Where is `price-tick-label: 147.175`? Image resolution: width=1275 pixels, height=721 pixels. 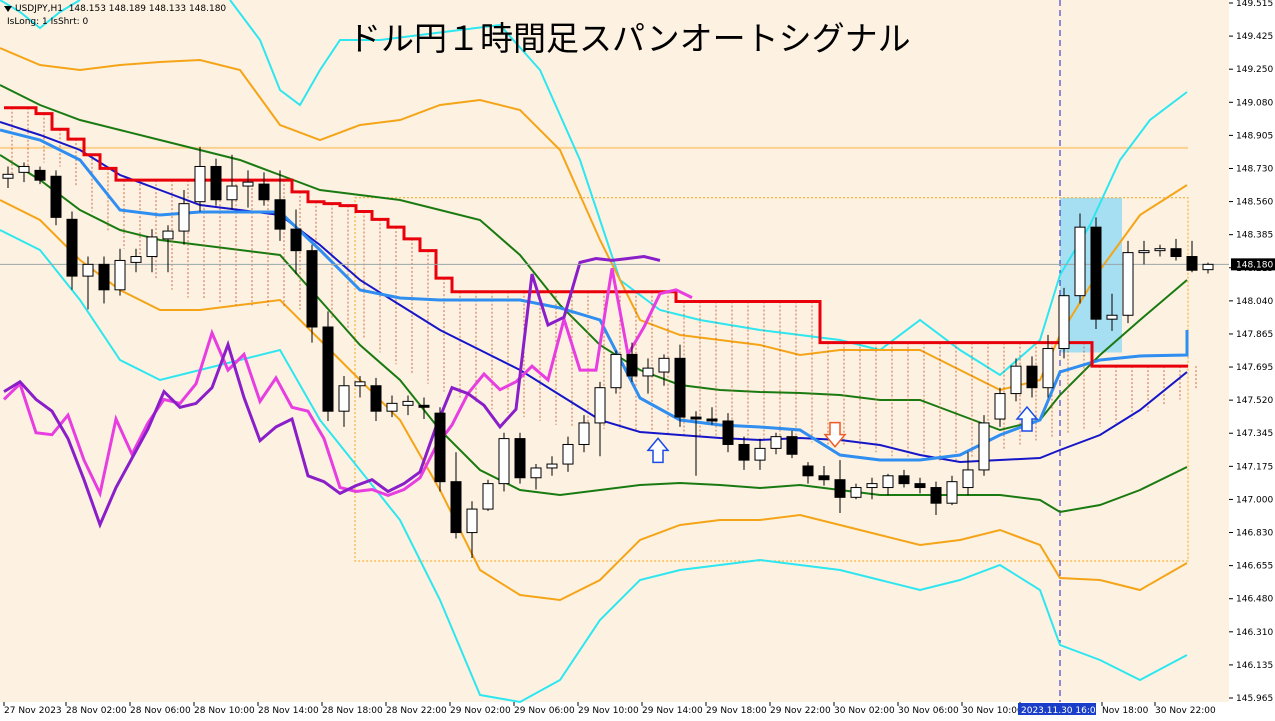 price-tick-label: 147.175 is located at coordinates (1254, 467).